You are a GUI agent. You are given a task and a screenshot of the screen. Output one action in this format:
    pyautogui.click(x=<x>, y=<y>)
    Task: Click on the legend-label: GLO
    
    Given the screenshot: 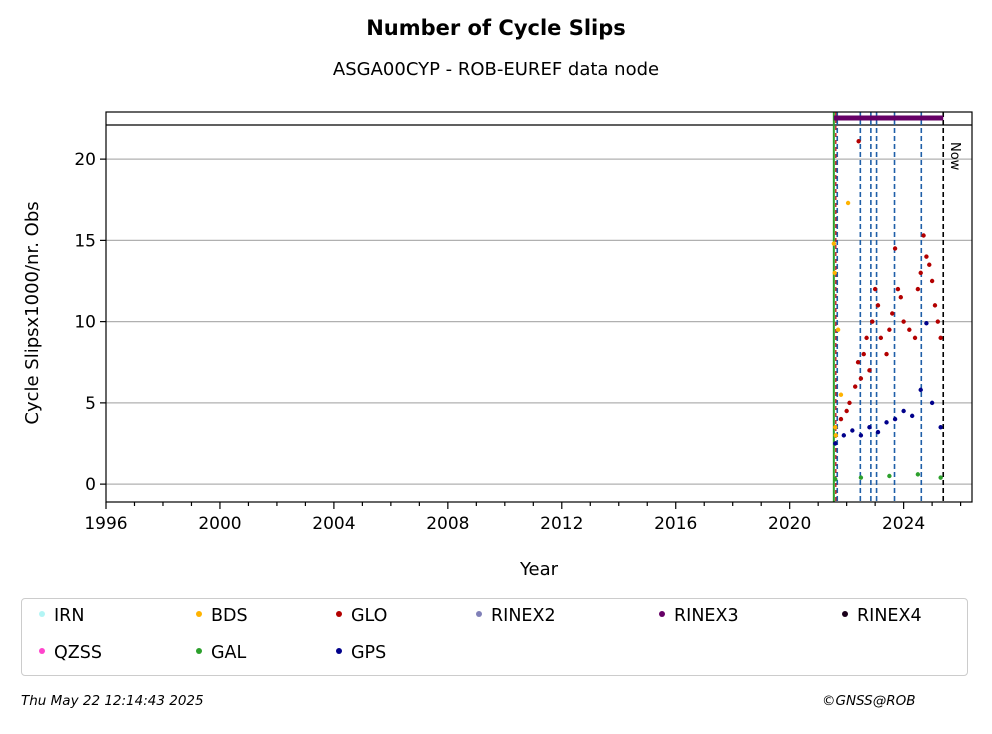 What is the action you would take?
    pyautogui.click(x=369, y=616)
    